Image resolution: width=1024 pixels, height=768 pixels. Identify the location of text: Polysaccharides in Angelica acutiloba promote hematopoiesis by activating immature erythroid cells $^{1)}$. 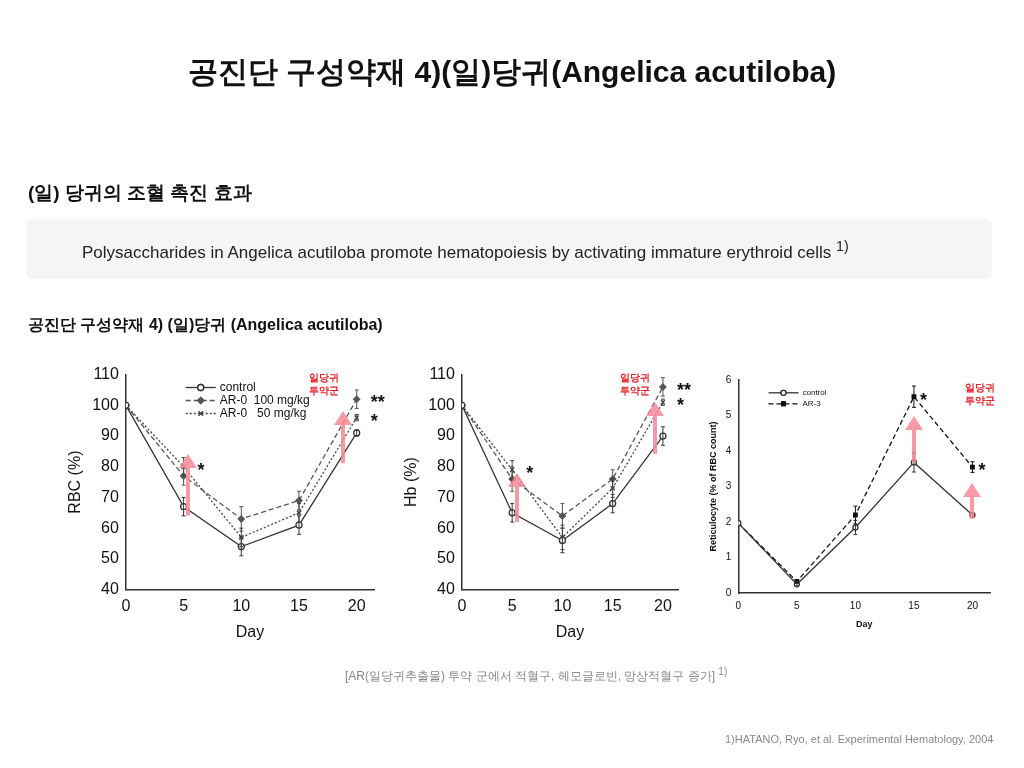
(465, 250).